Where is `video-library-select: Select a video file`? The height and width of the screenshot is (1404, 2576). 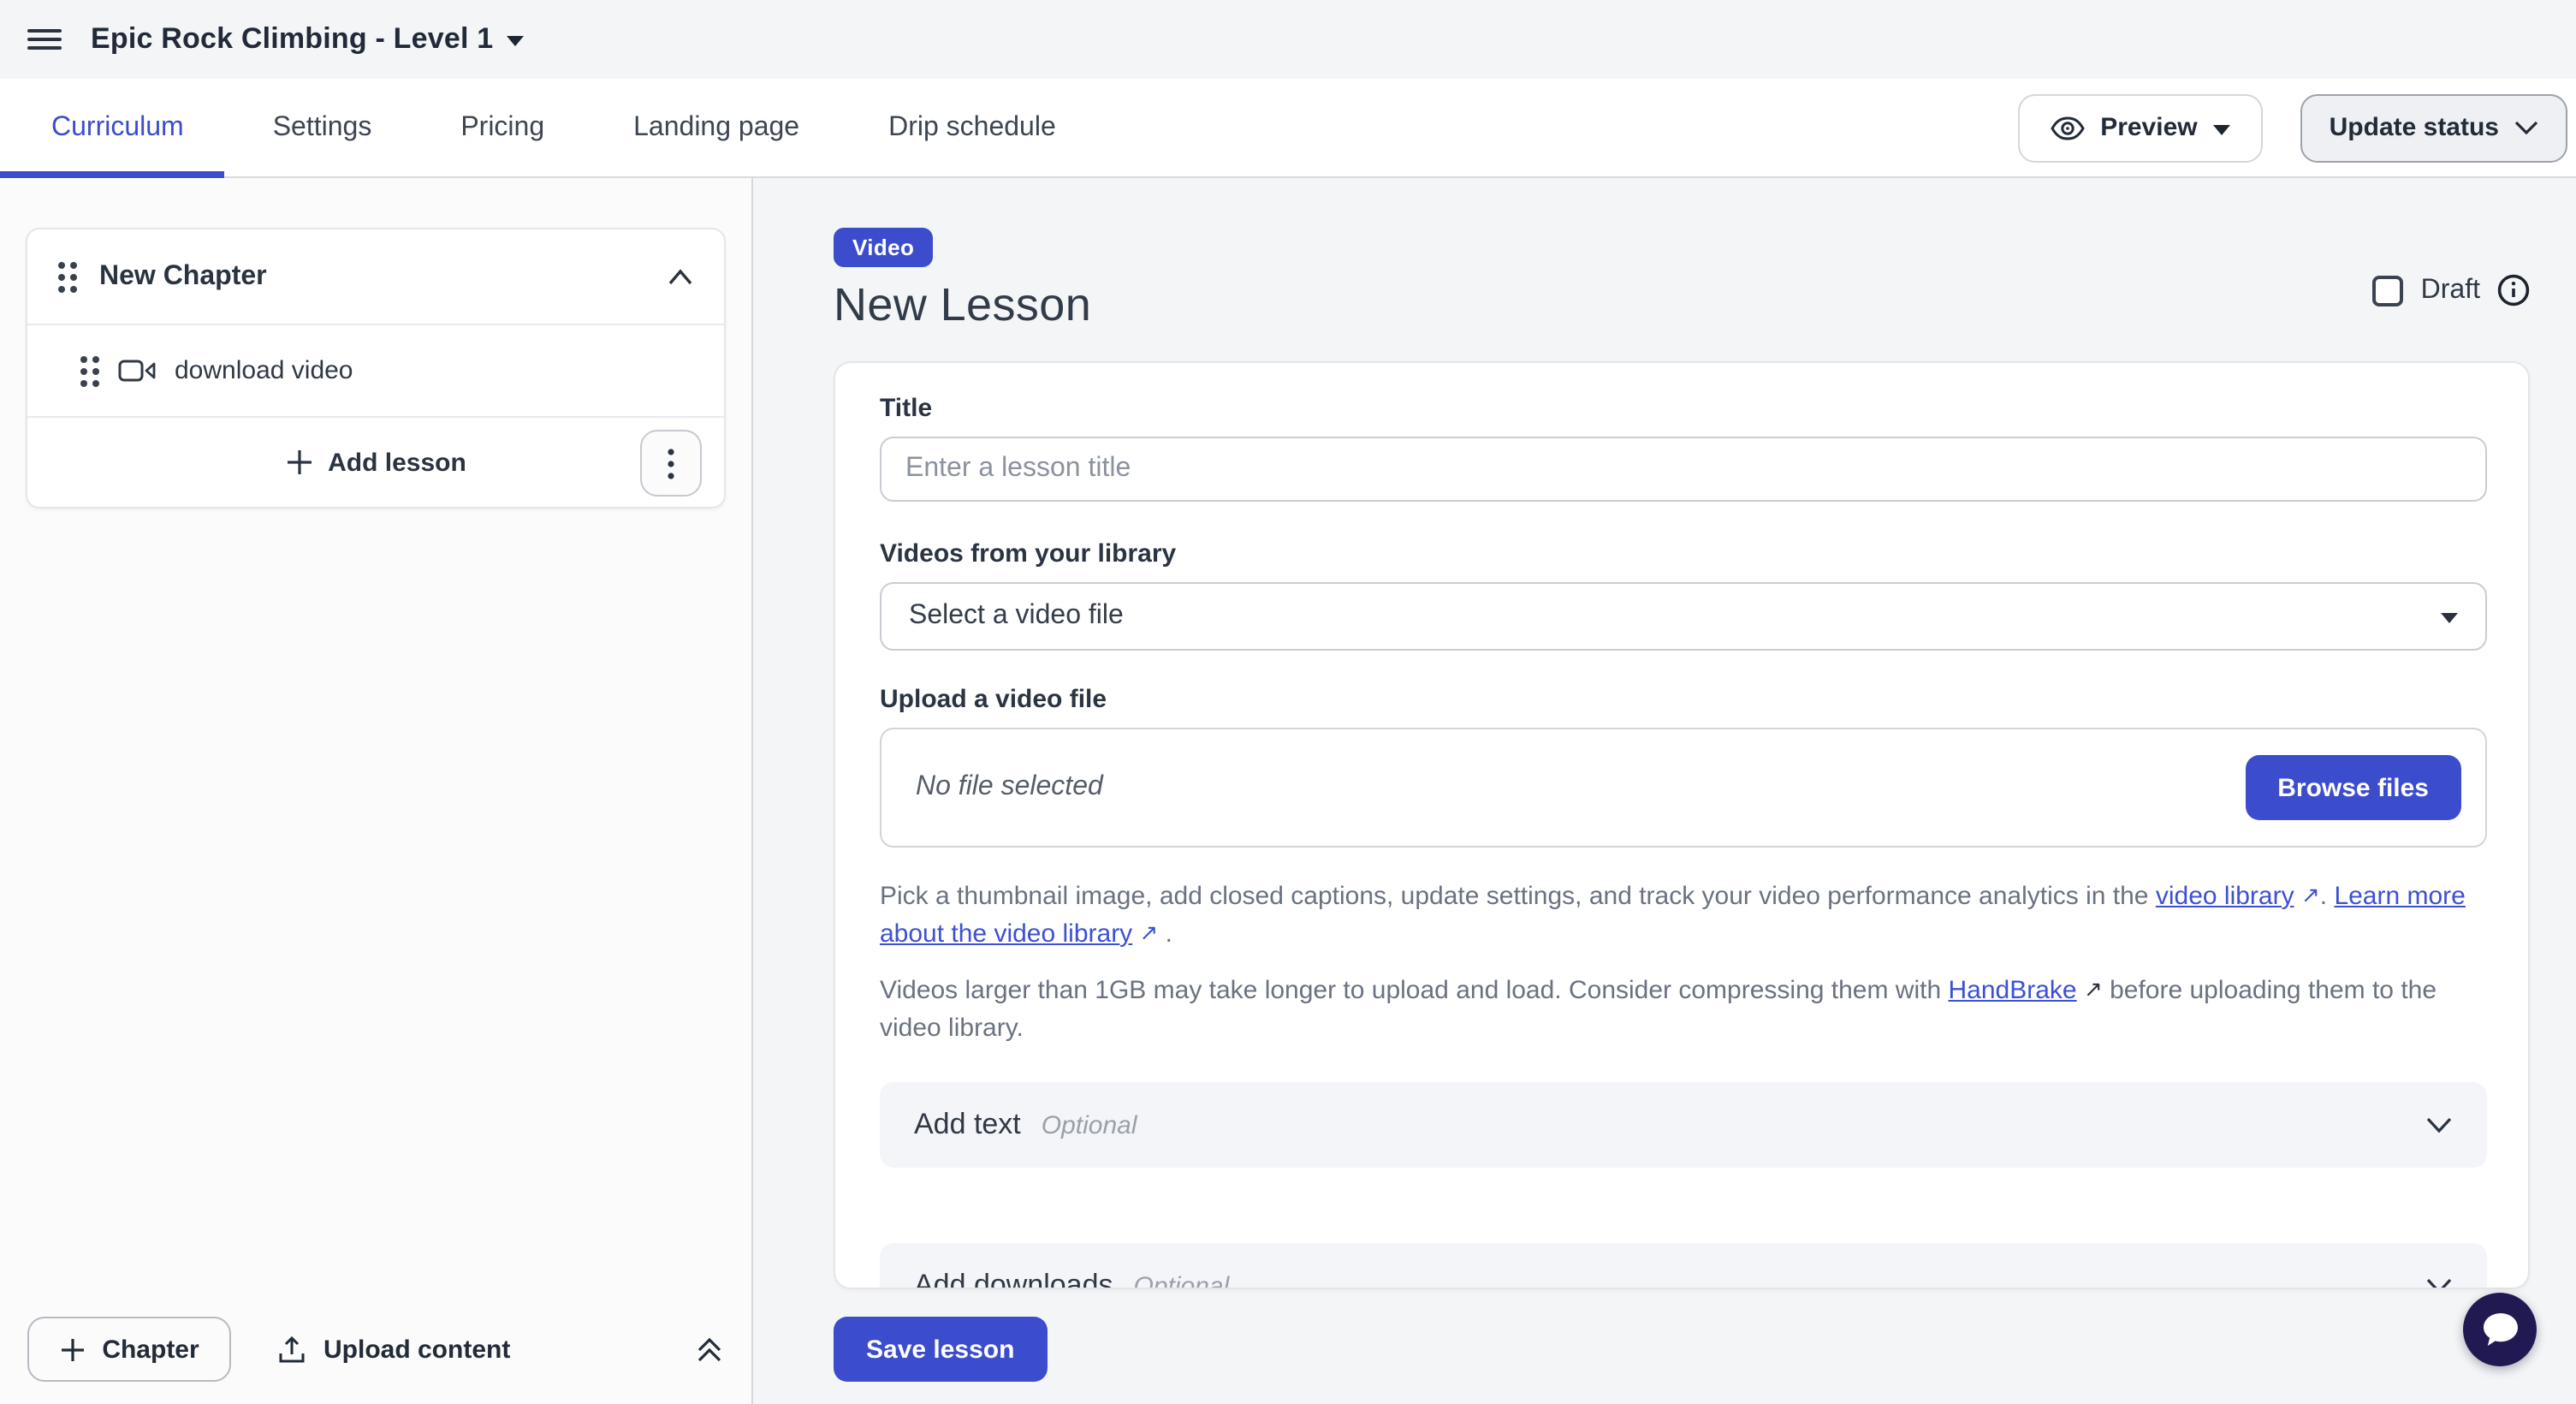
video-library-select: Select a video file is located at coordinates (1683, 616).